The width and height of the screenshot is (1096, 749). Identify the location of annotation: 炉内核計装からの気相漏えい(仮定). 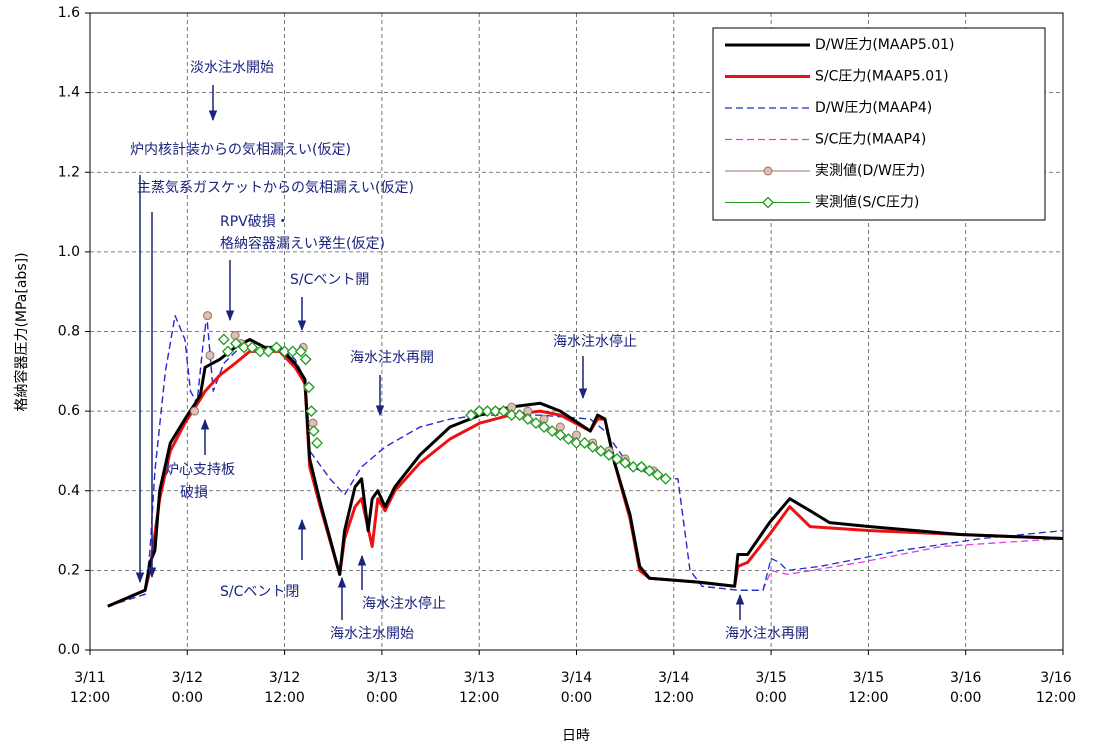
(240, 150).